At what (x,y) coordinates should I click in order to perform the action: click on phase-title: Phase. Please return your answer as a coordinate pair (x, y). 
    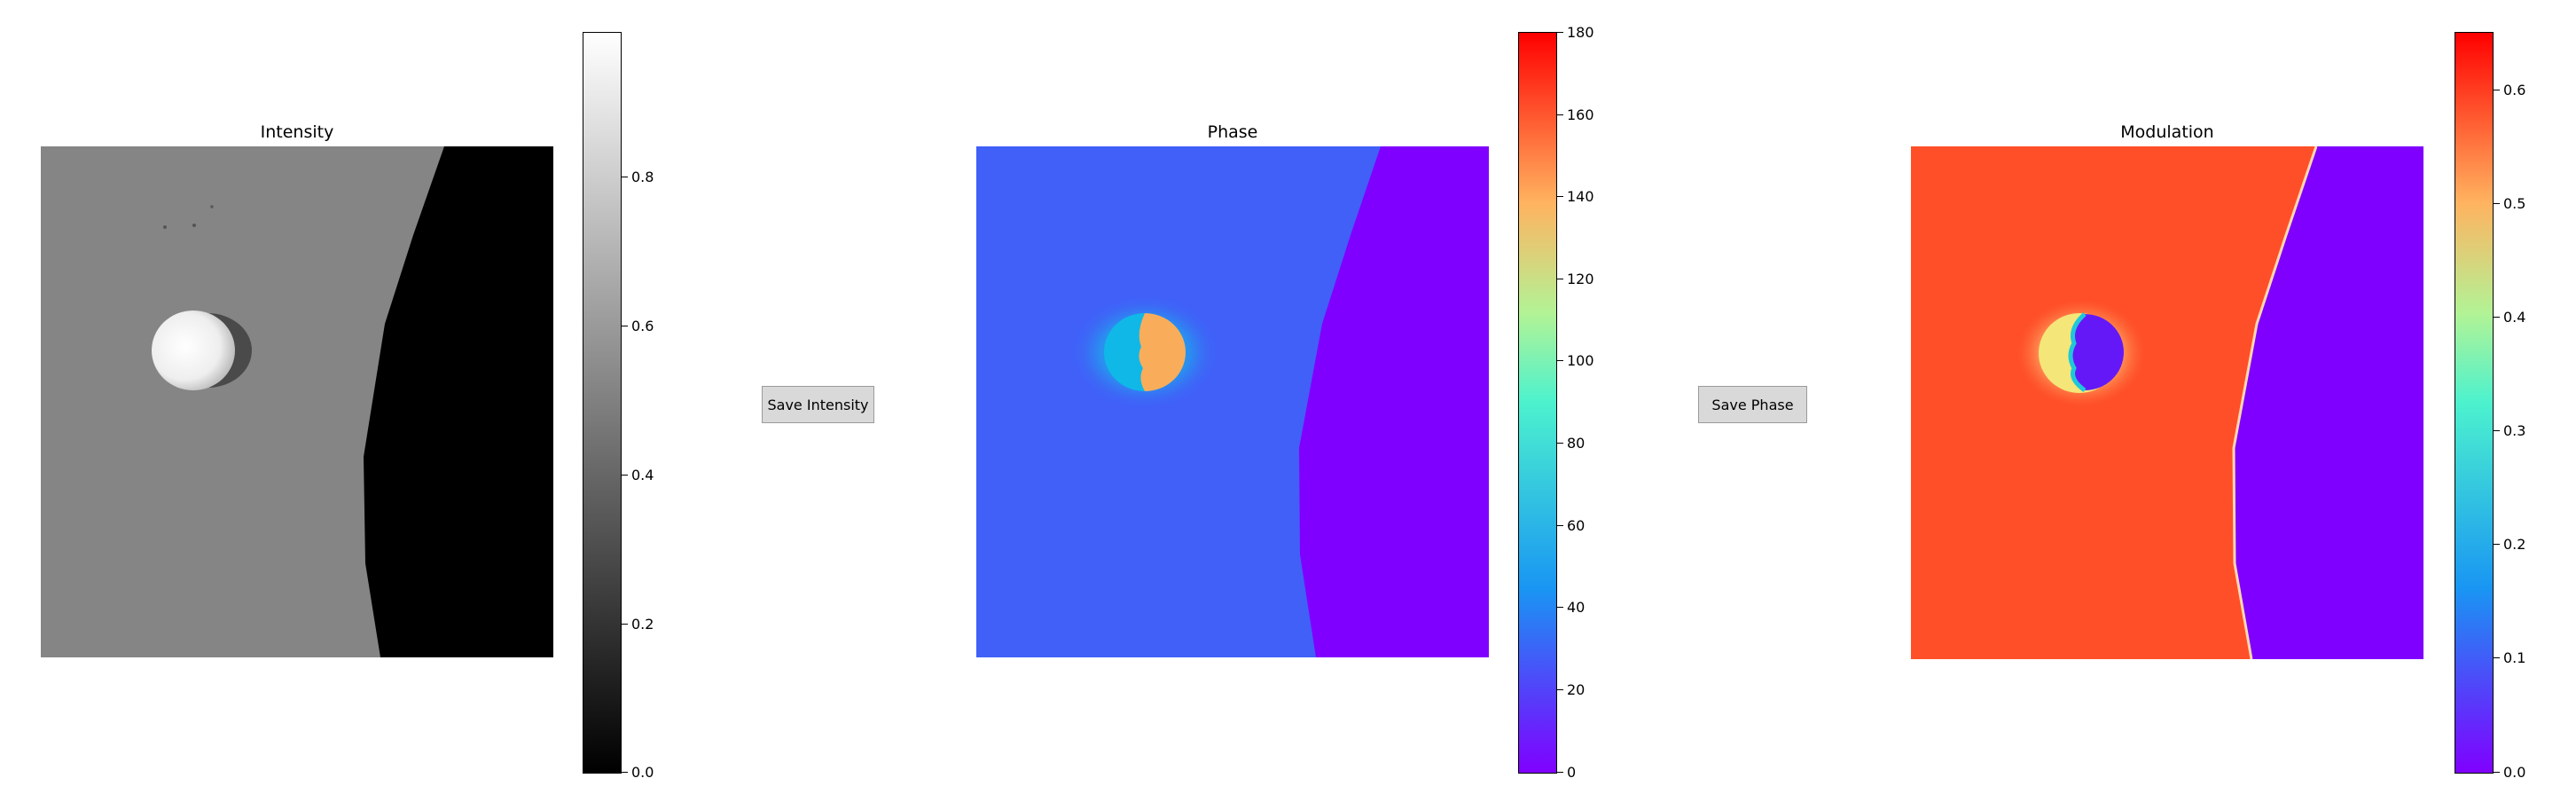
    Looking at the image, I should click on (1232, 132).